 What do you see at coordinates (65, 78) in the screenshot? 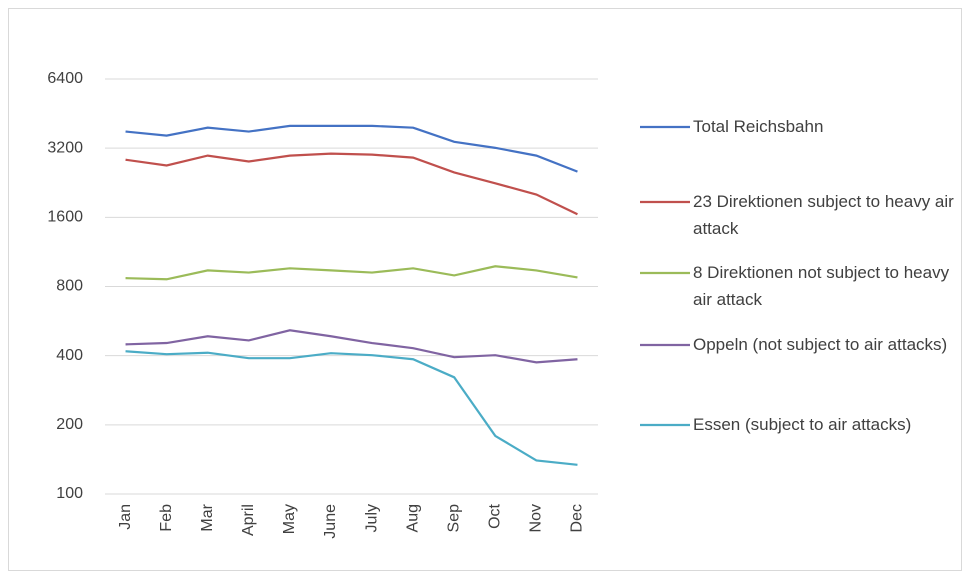
I see `y-tick-label: 6400` at bounding box center [65, 78].